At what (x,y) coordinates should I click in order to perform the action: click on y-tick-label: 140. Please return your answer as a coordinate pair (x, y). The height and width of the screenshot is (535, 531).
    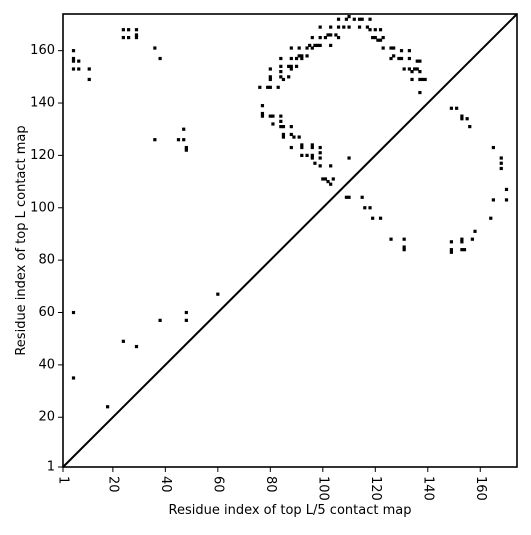
    Looking at the image, I should click on (42, 103).